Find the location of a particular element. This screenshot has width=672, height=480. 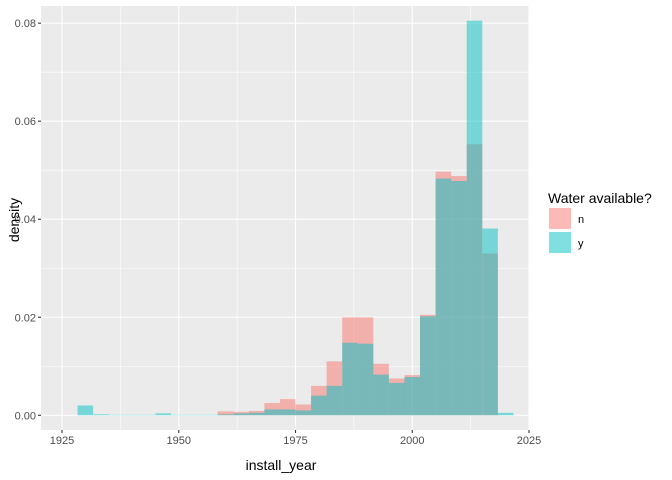

bar-y-1960 is located at coordinates (225, 415).